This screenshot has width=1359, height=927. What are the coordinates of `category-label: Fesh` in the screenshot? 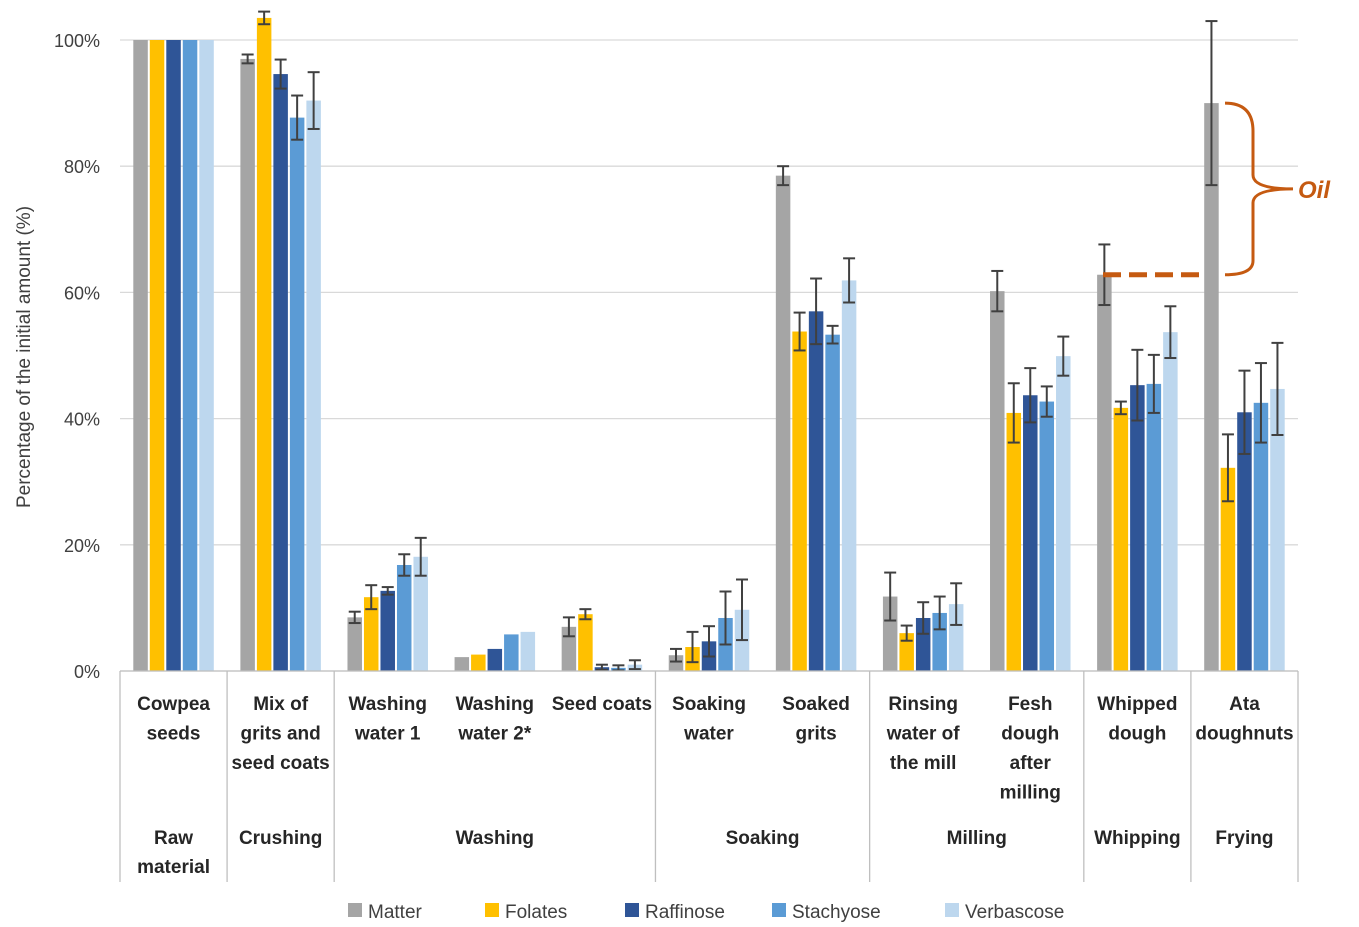 It's located at (1030, 704).